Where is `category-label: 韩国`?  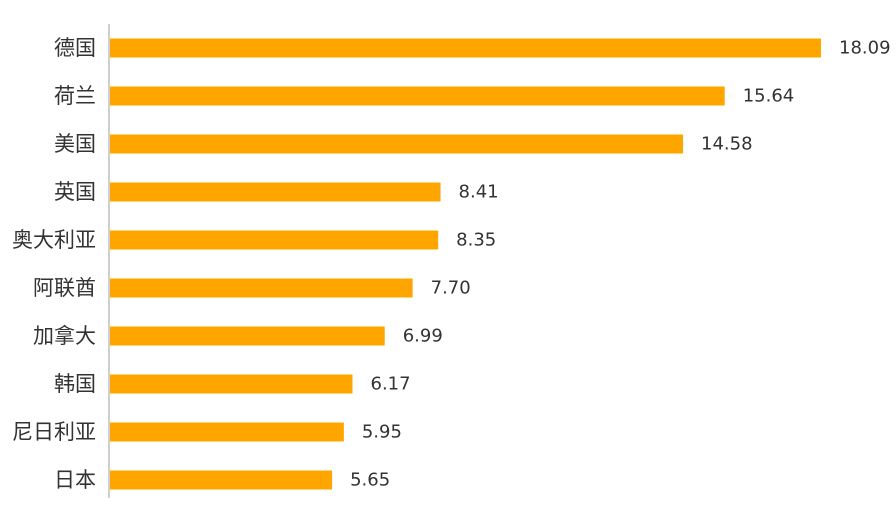 category-label: 韩国 is located at coordinates (75, 384).